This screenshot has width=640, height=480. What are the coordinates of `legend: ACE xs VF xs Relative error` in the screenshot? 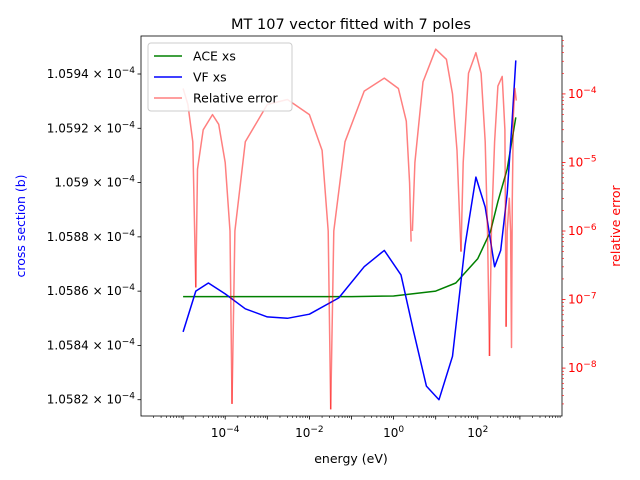 It's located at (220, 77).